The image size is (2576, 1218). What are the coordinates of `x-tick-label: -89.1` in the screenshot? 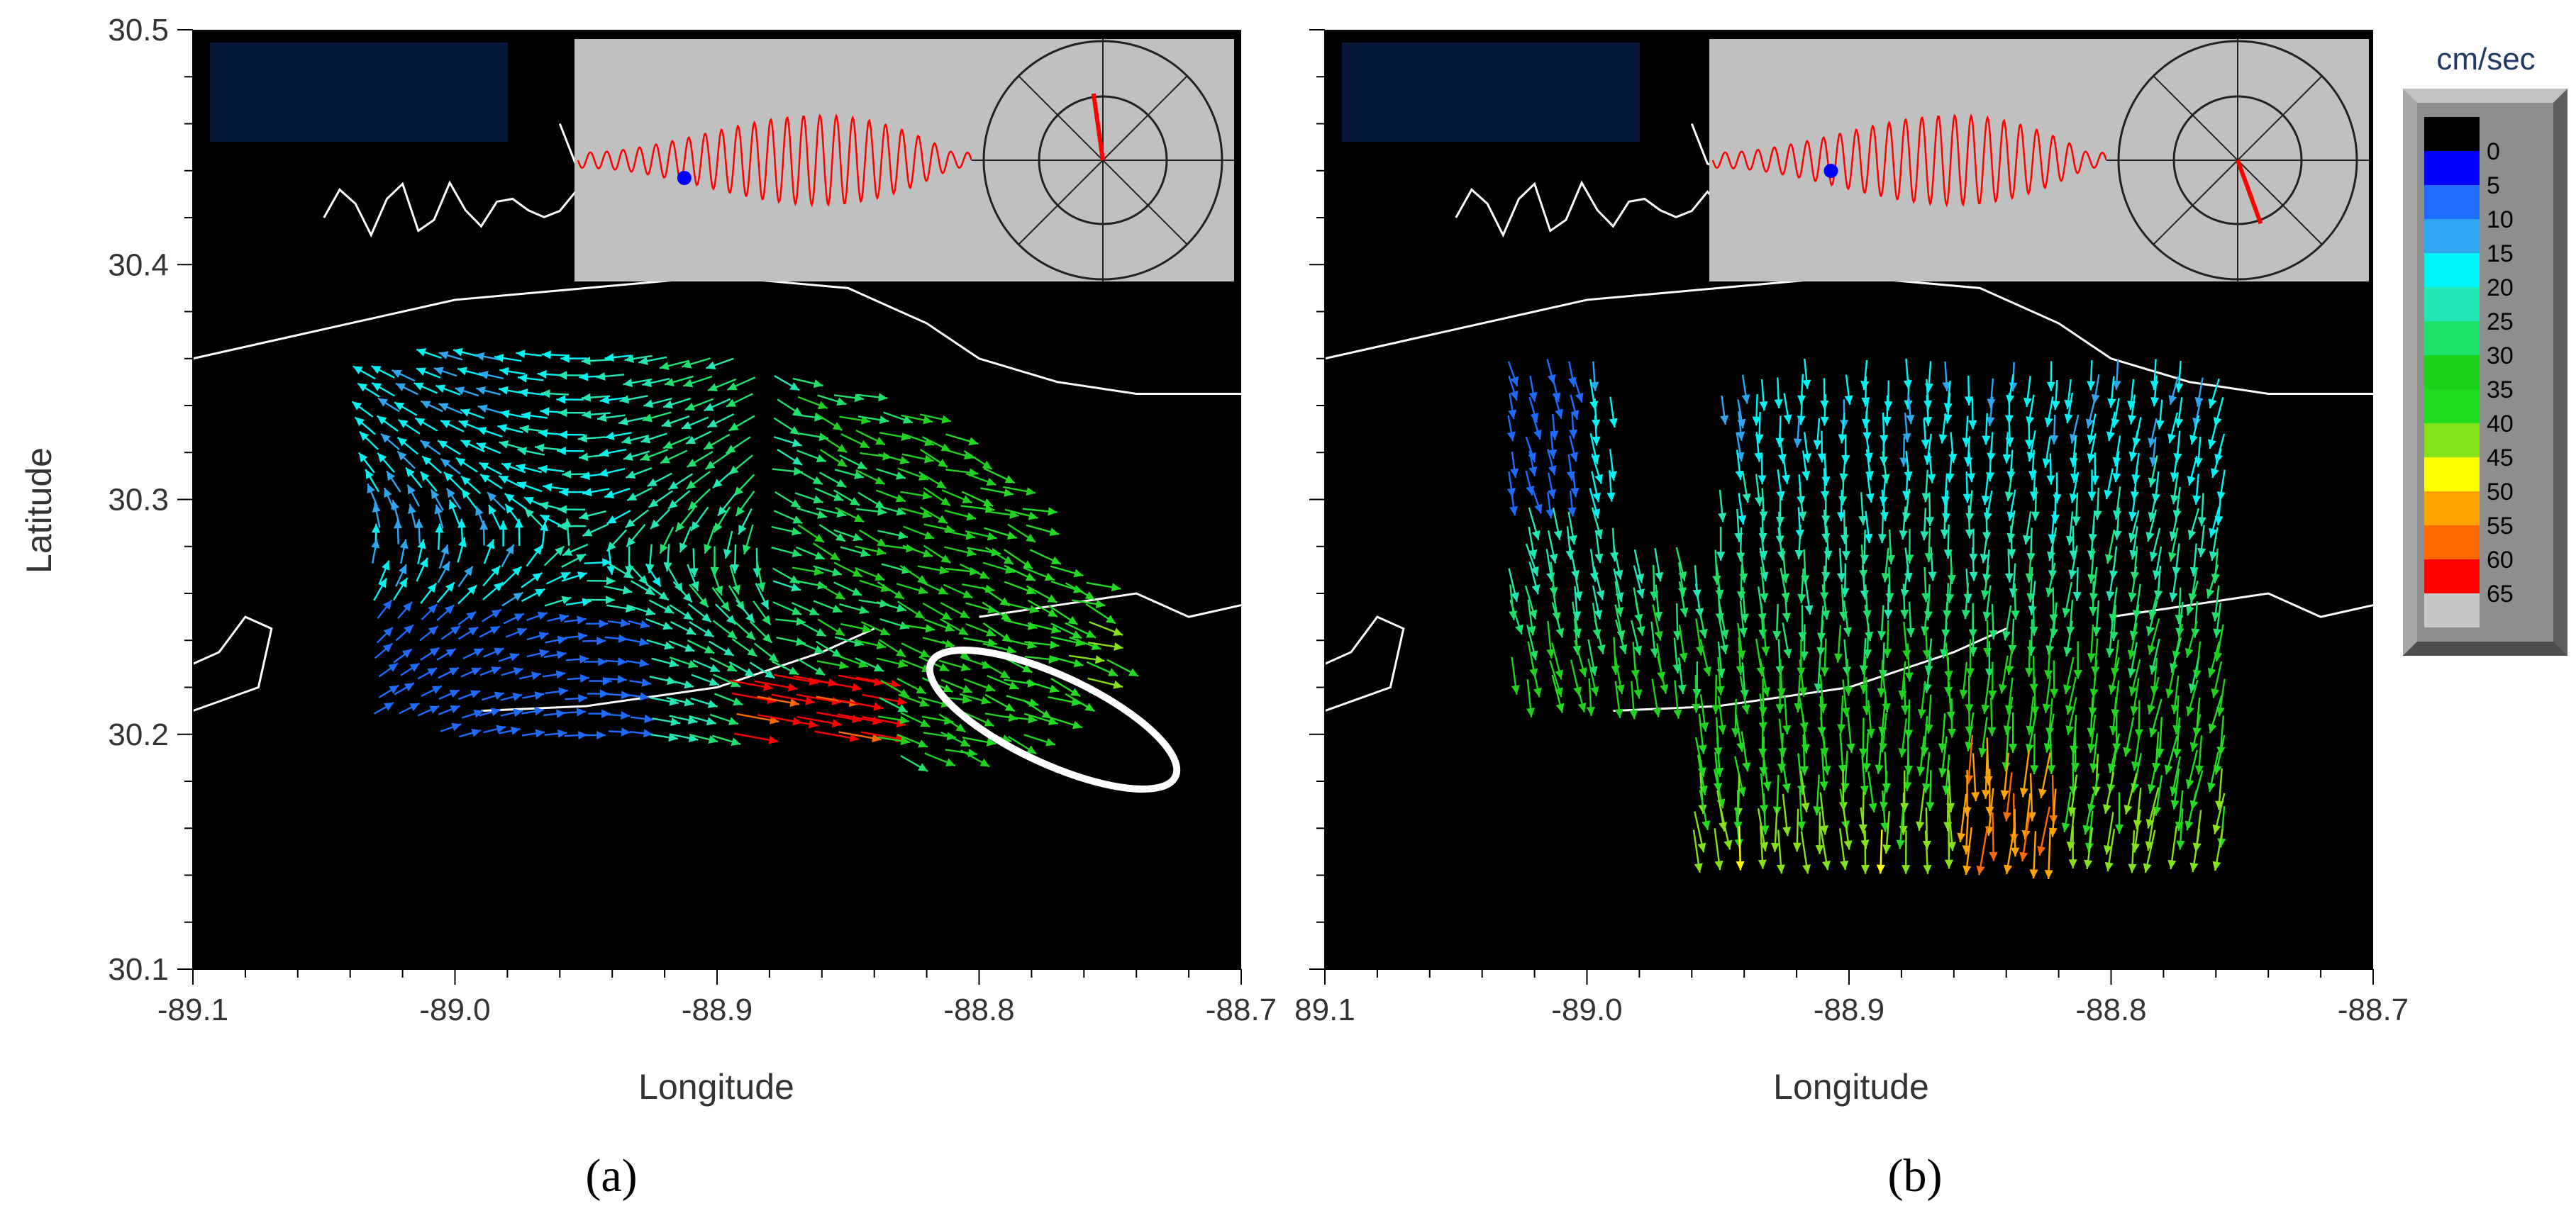 It's located at (192, 1010).